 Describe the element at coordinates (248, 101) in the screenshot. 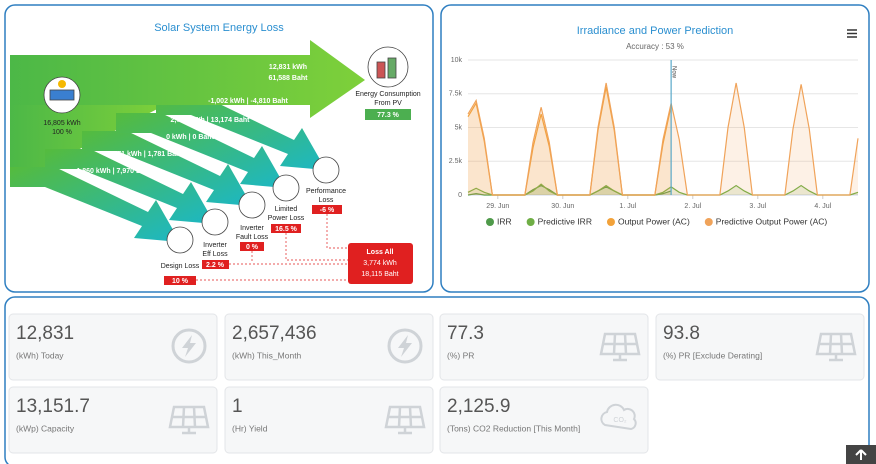

I see `flow-label: -1,002 kWh | -4,810 Baht` at that location.